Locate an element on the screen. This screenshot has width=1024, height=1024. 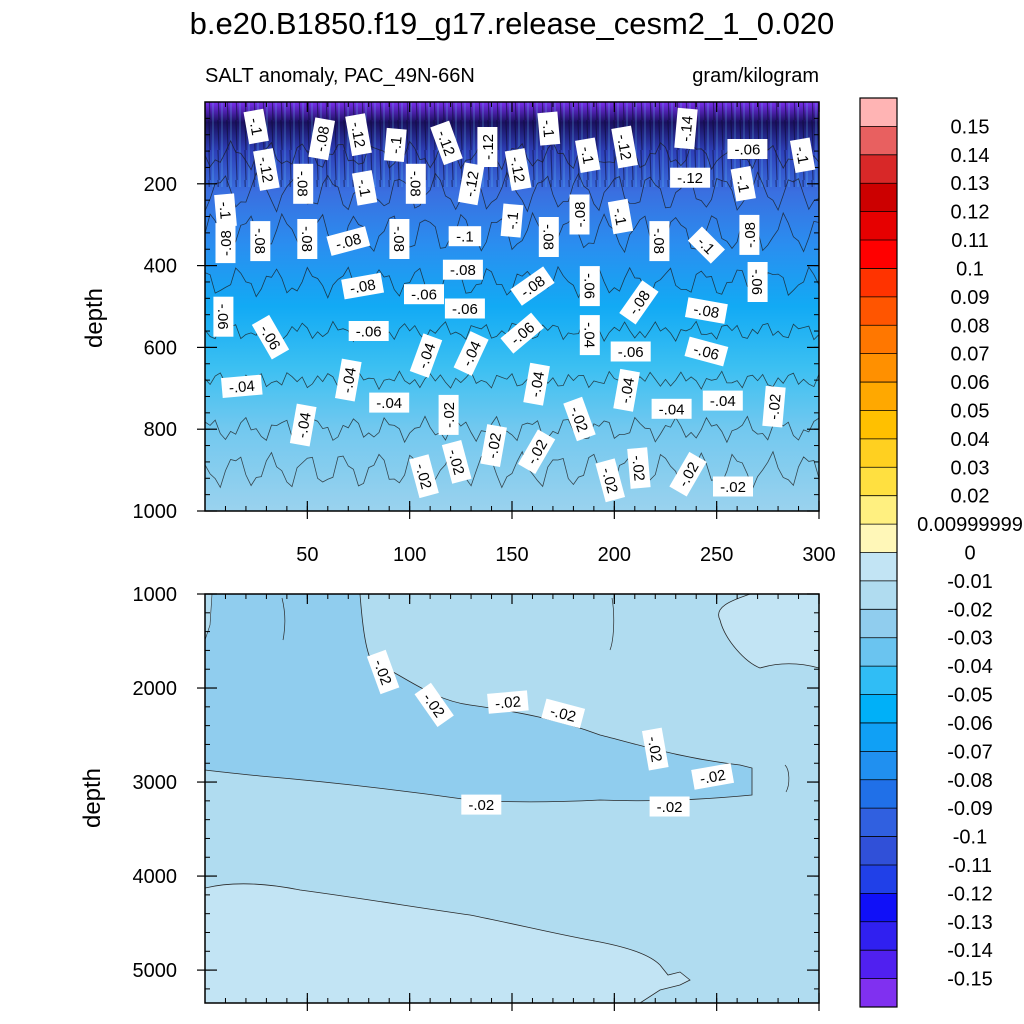
y-tick-label: 600 is located at coordinates (160, 348).